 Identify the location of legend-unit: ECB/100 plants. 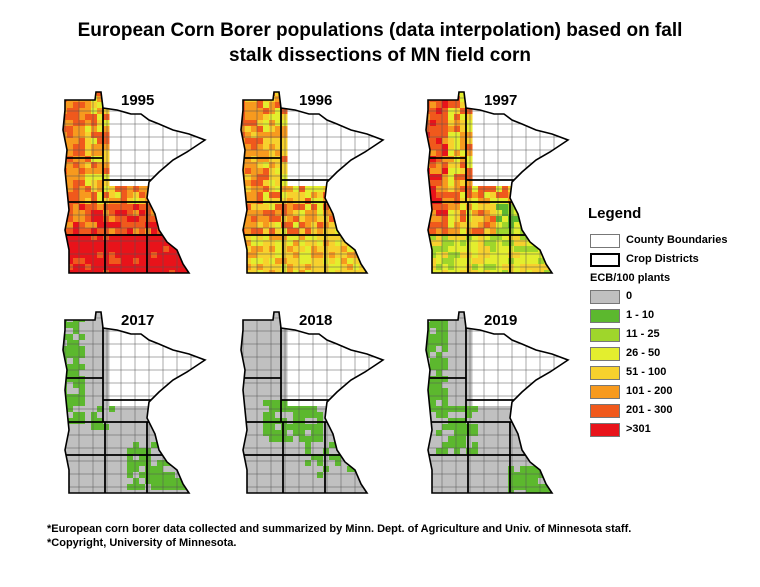
(630, 278).